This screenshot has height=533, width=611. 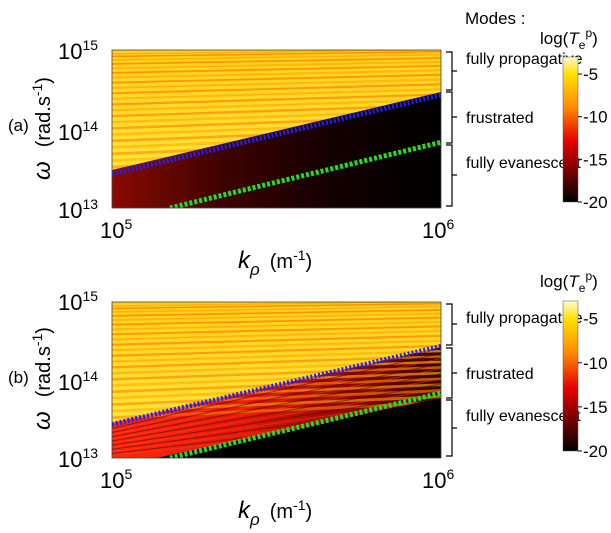 What do you see at coordinates (42, 378) in the screenshot?
I see `y-axis-label-b: ω(rad.s-1)` at bounding box center [42, 378].